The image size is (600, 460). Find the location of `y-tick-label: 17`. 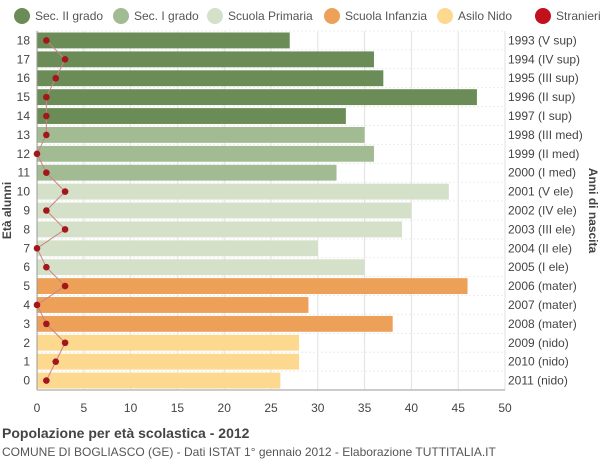

y-tick-label: 17 is located at coordinates (24, 59).